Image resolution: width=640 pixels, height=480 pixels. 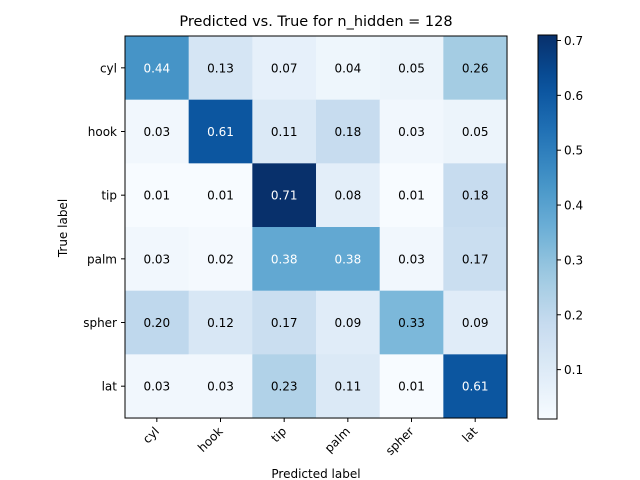 I want to click on cell-value-label: 0.04, so click(x=347, y=68).